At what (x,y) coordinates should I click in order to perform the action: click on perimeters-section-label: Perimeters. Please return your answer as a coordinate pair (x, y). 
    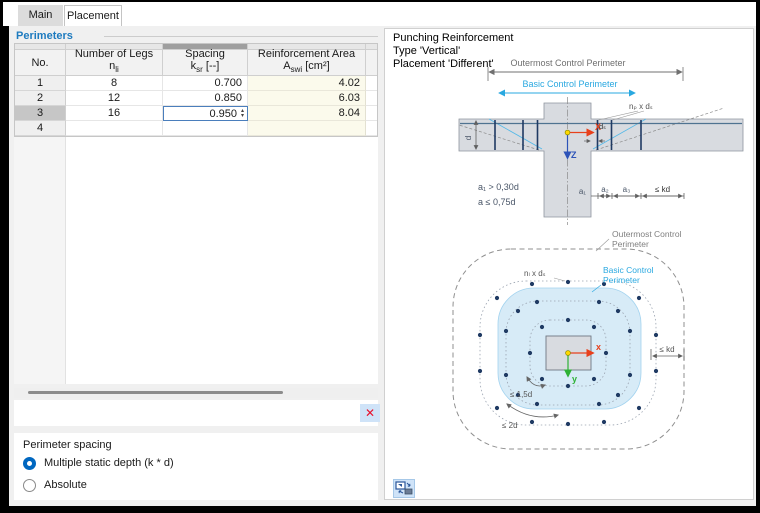
    Looking at the image, I should click on (44, 36).